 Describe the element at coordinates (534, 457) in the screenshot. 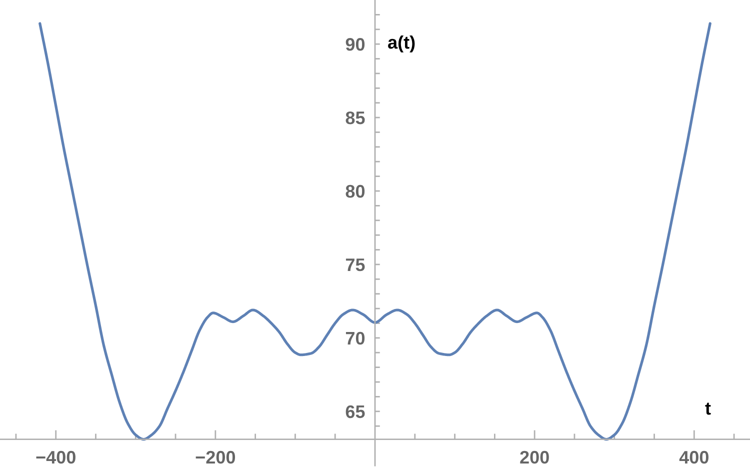

I see `x-tick-label: 200` at that location.